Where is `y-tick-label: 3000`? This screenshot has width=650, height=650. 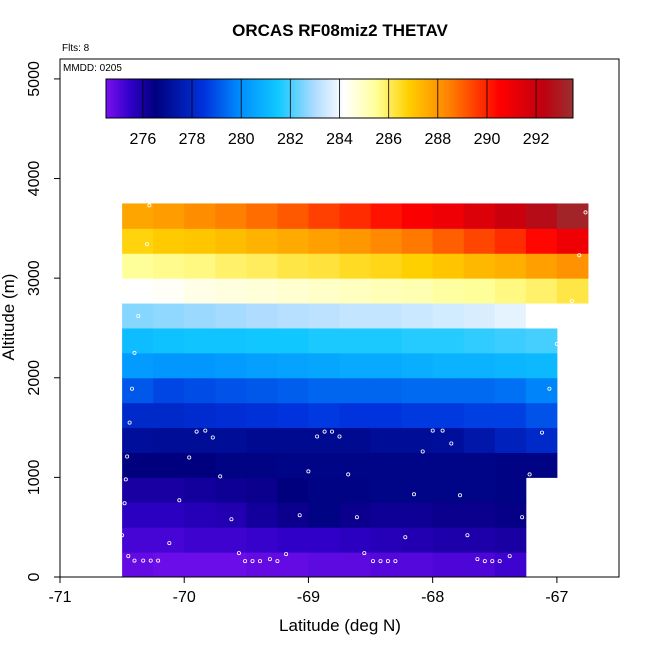 y-tick-label: 3000 is located at coordinates (34, 278).